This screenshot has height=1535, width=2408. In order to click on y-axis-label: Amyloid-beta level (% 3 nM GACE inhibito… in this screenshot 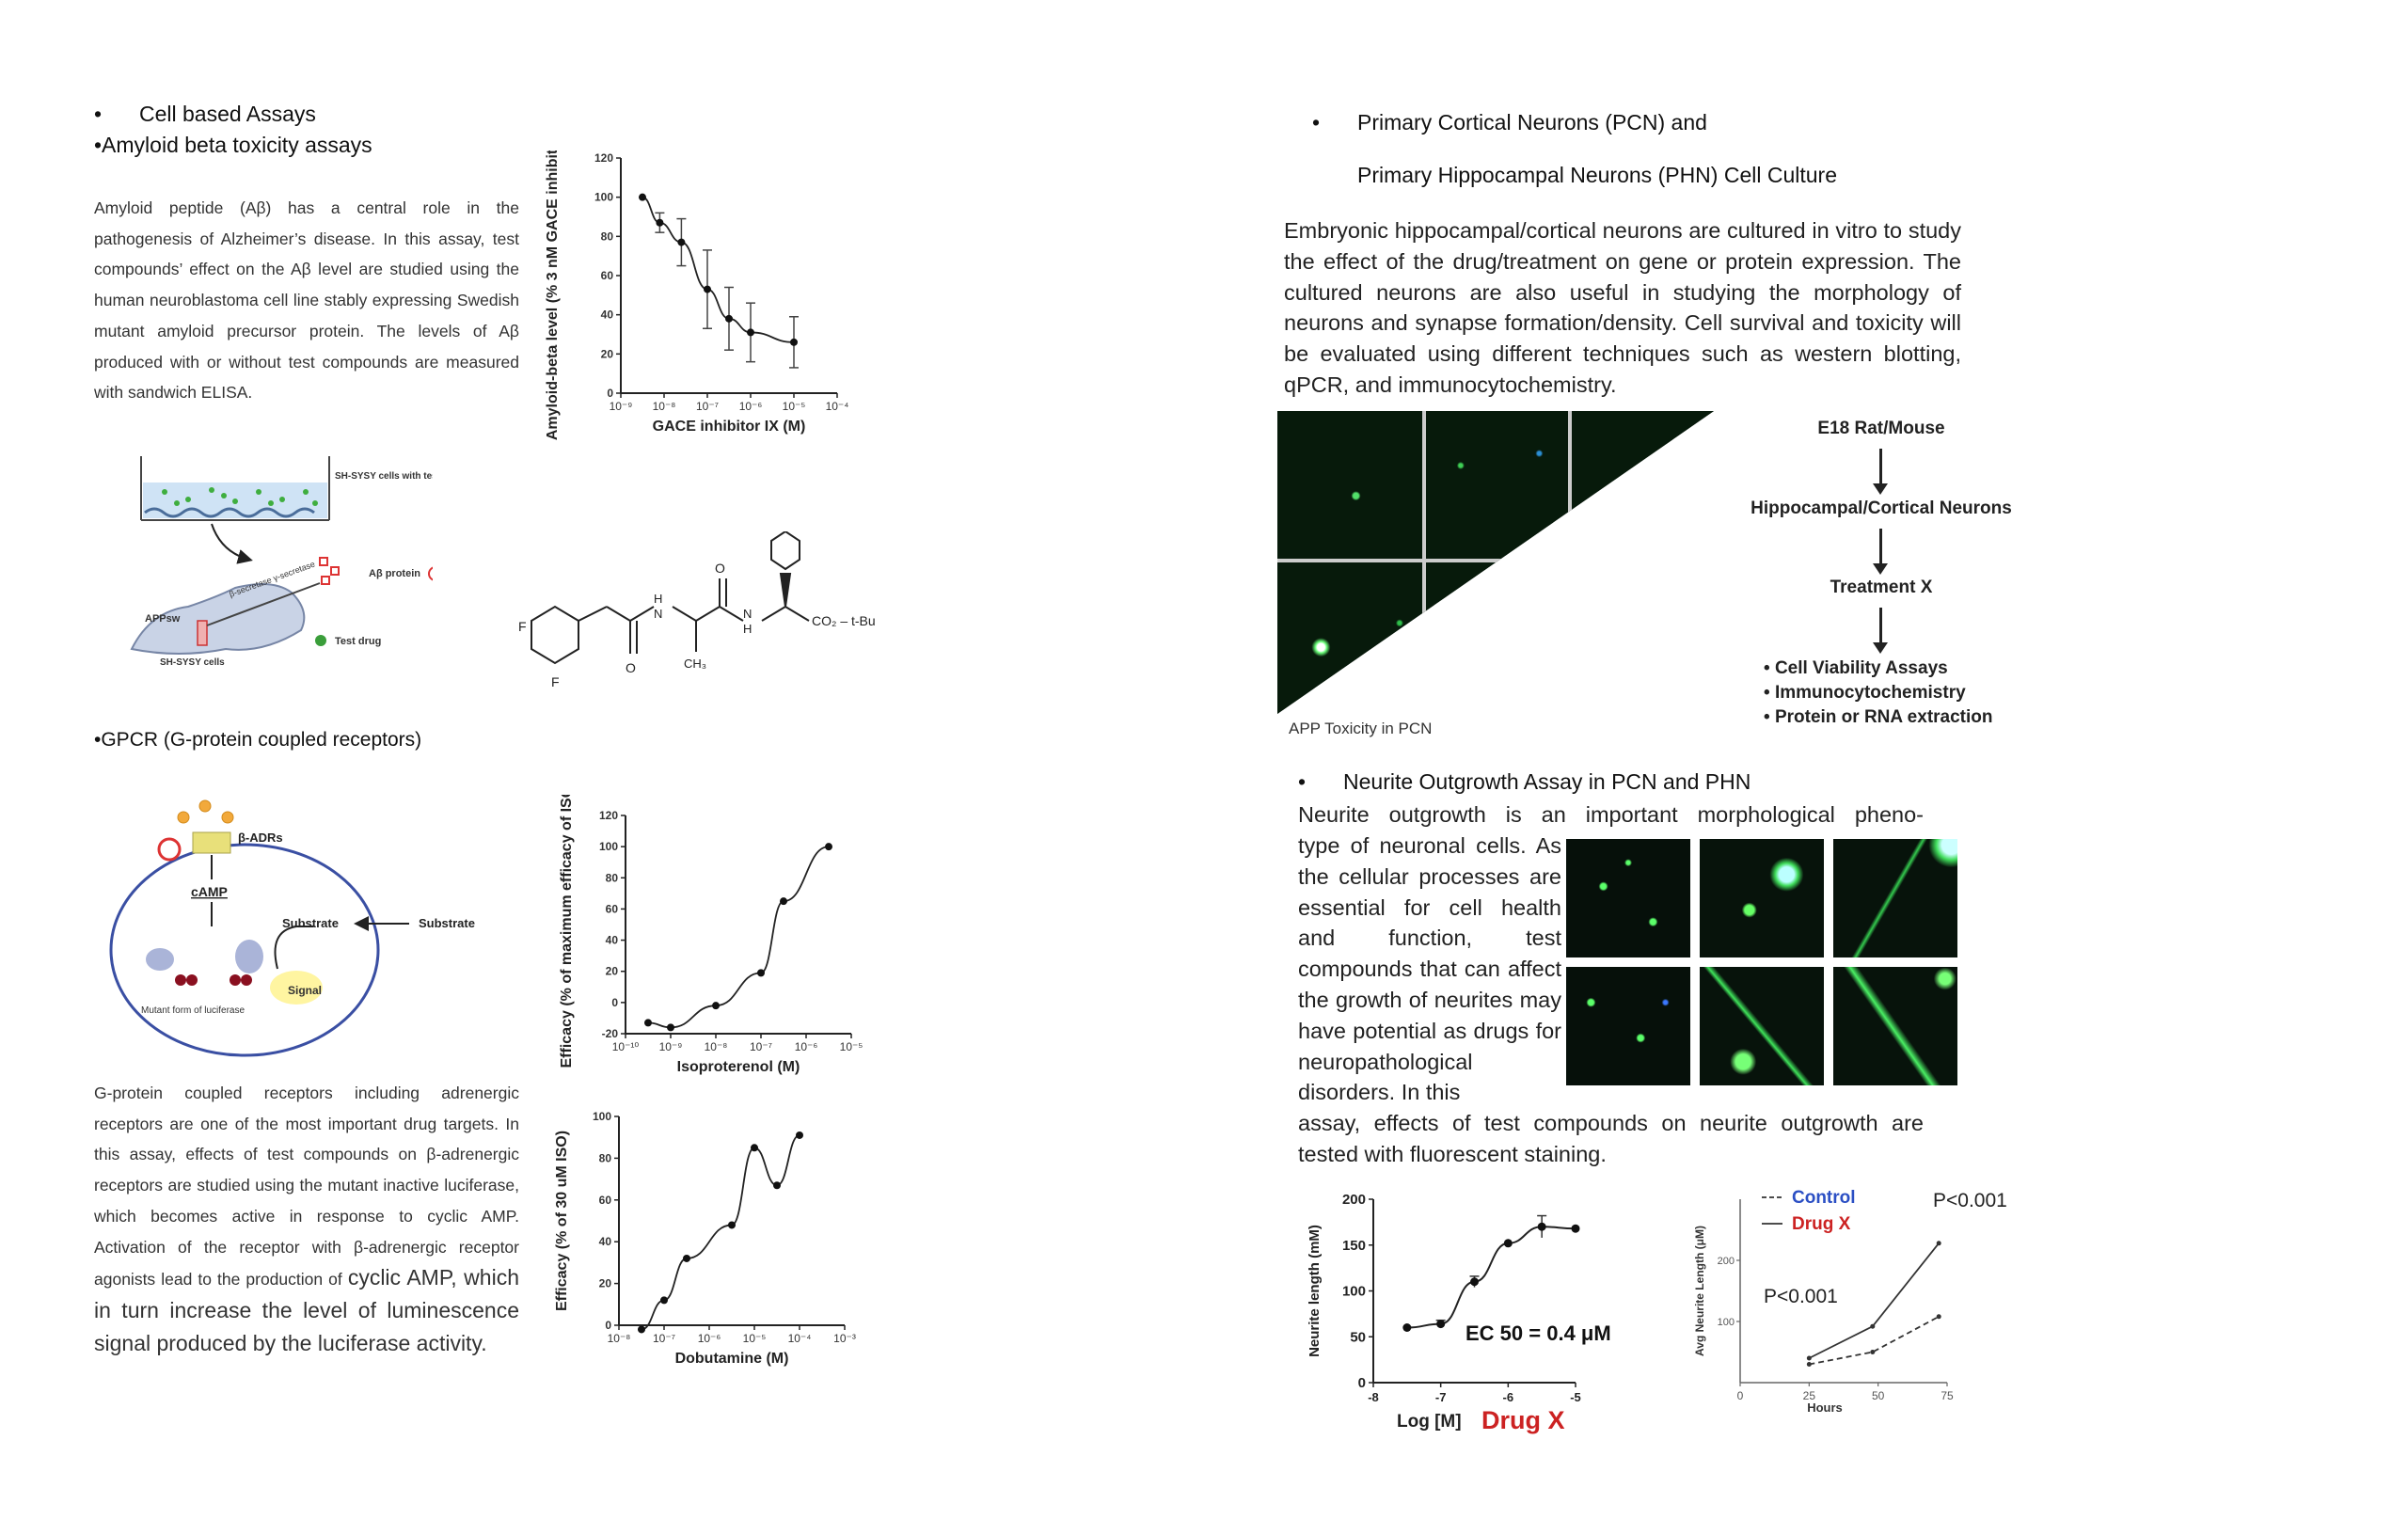, I will do `click(553, 295)`.